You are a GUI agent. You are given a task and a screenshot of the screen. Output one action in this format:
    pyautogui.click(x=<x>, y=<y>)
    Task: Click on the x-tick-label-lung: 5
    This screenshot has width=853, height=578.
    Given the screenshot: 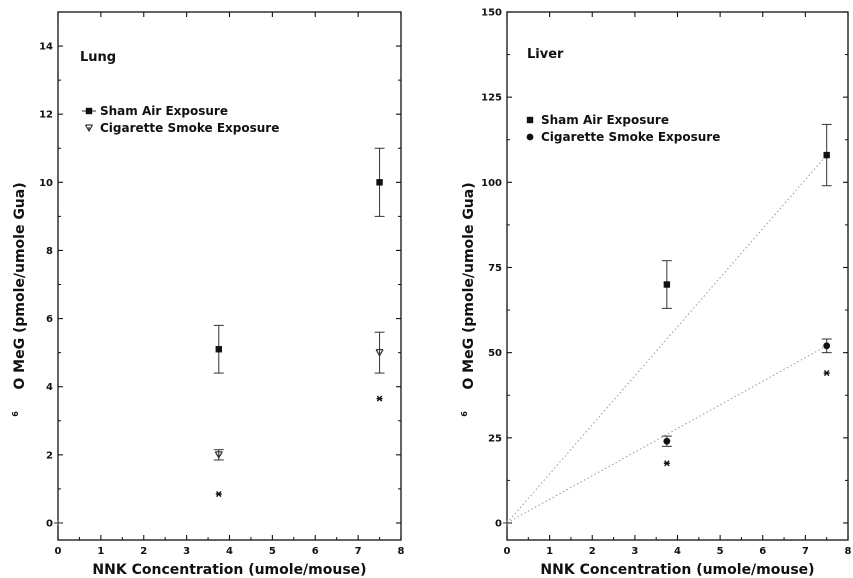 What is the action you would take?
    pyautogui.click(x=272, y=551)
    